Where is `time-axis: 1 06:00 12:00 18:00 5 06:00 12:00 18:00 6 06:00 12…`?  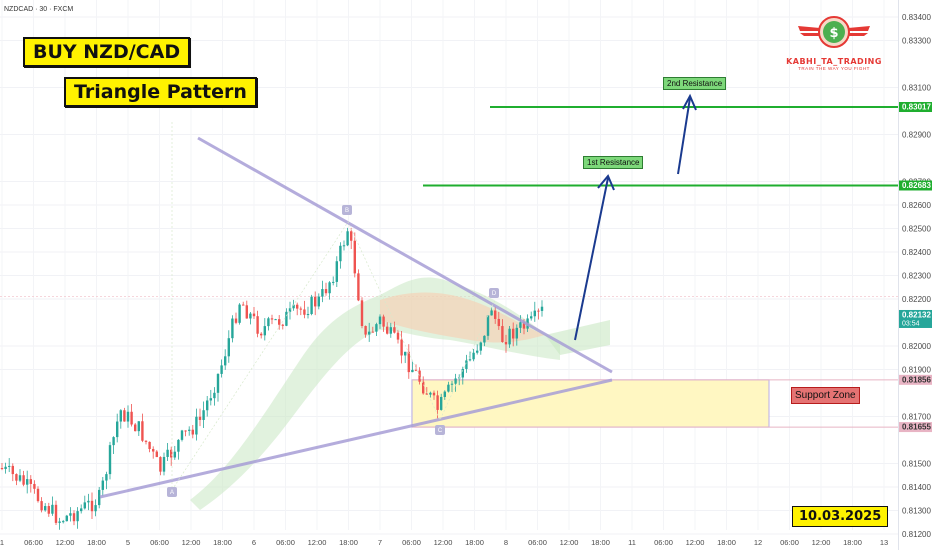
time-axis: 1 06:00 12:00 18:00 5 06:00 12:00 18:00 6 06:00 12… is located at coordinates (444, 542).